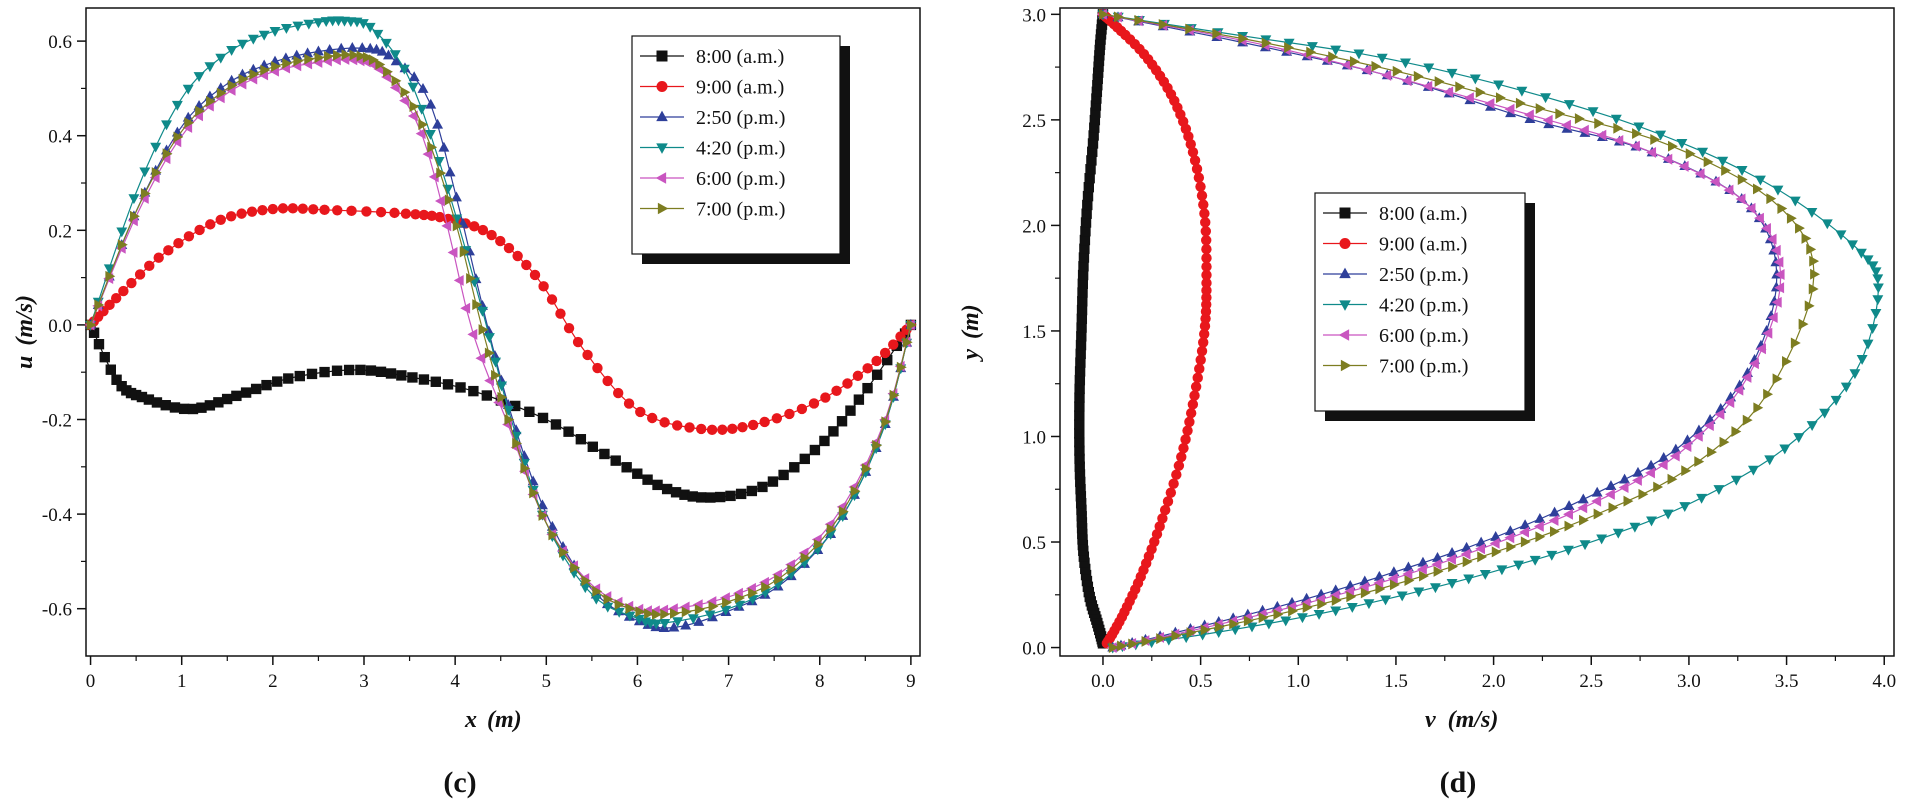 The height and width of the screenshot is (807, 1905). What do you see at coordinates (57, 610) in the screenshot?
I see `c-y-tick-label: -0.6` at bounding box center [57, 610].